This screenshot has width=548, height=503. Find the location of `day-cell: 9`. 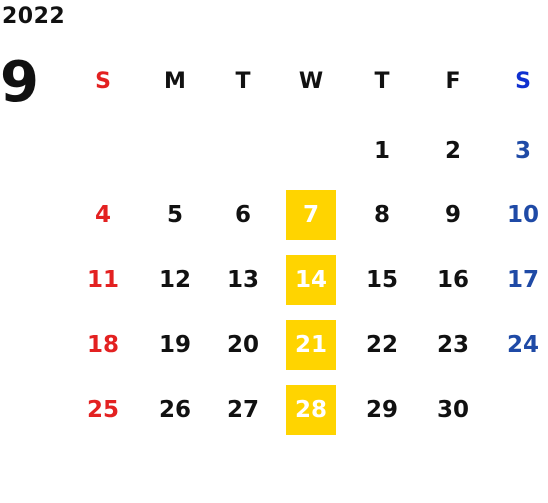

day-cell: 9 is located at coordinates (452, 215).